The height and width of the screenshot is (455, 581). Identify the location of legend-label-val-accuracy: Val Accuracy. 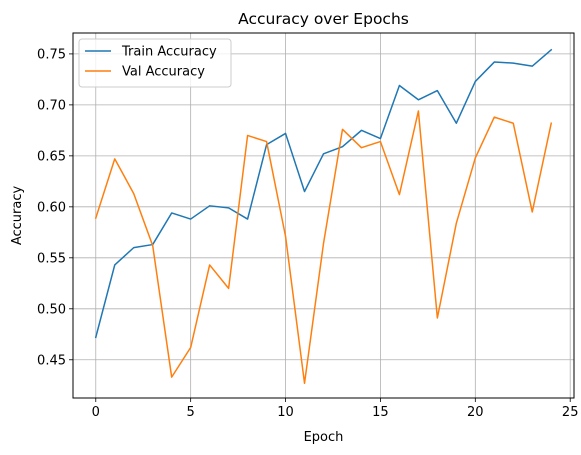
(163, 72).